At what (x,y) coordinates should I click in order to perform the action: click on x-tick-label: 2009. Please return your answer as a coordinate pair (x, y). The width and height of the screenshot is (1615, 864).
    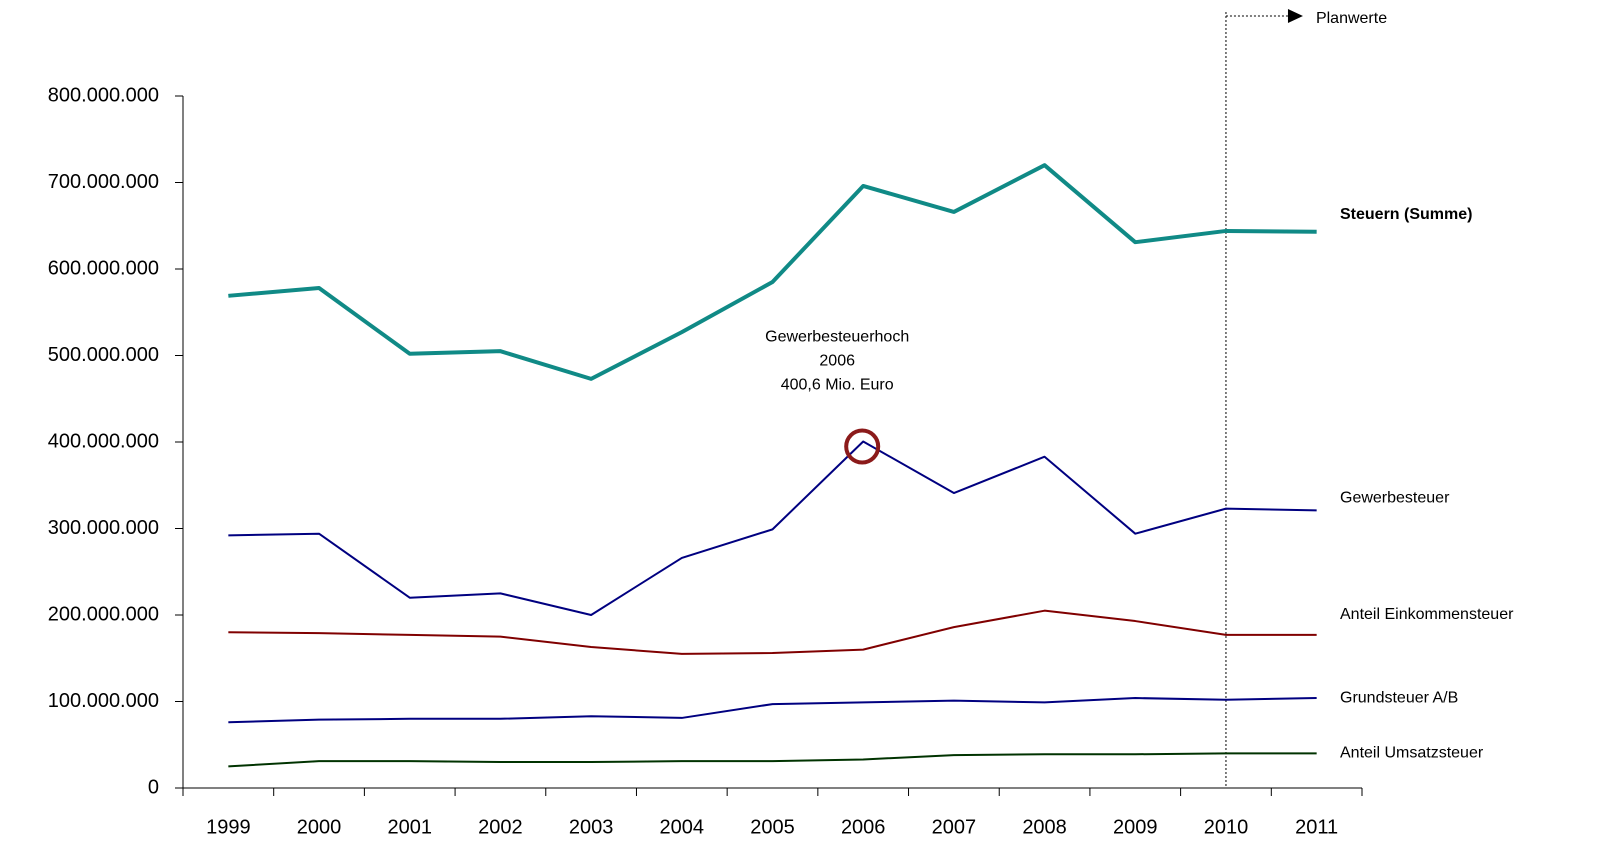
    Looking at the image, I should click on (1135, 827).